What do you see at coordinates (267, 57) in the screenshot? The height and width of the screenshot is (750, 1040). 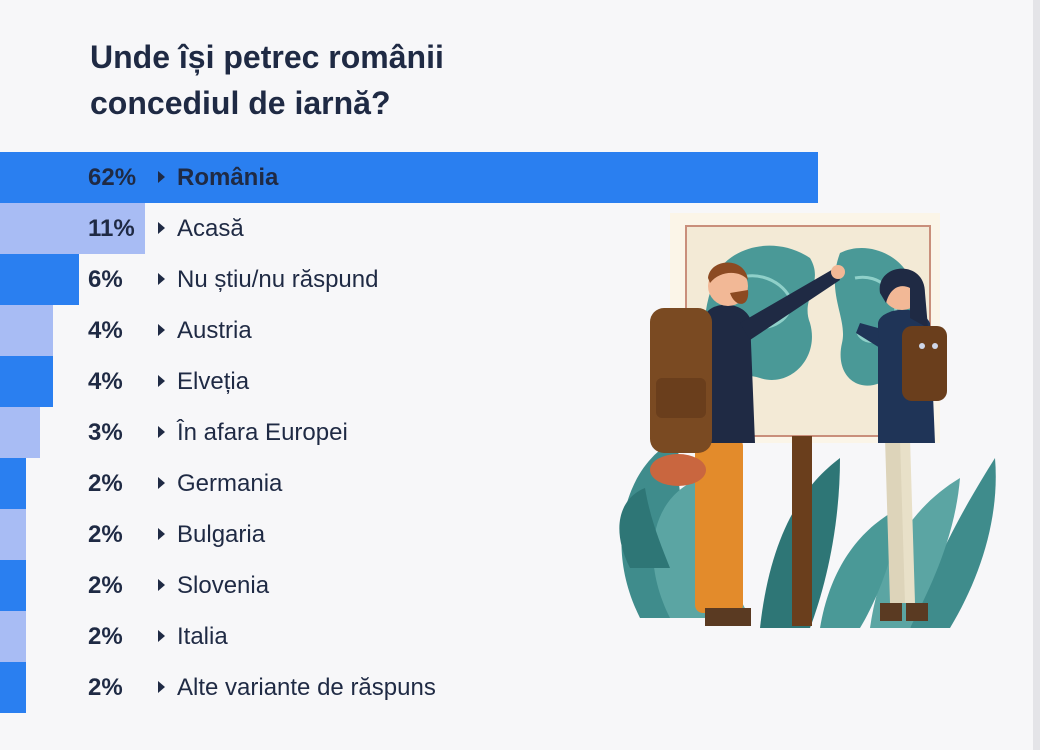 I see `chart-title-line-1: Unde își petrec românii` at bounding box center [267, 57].